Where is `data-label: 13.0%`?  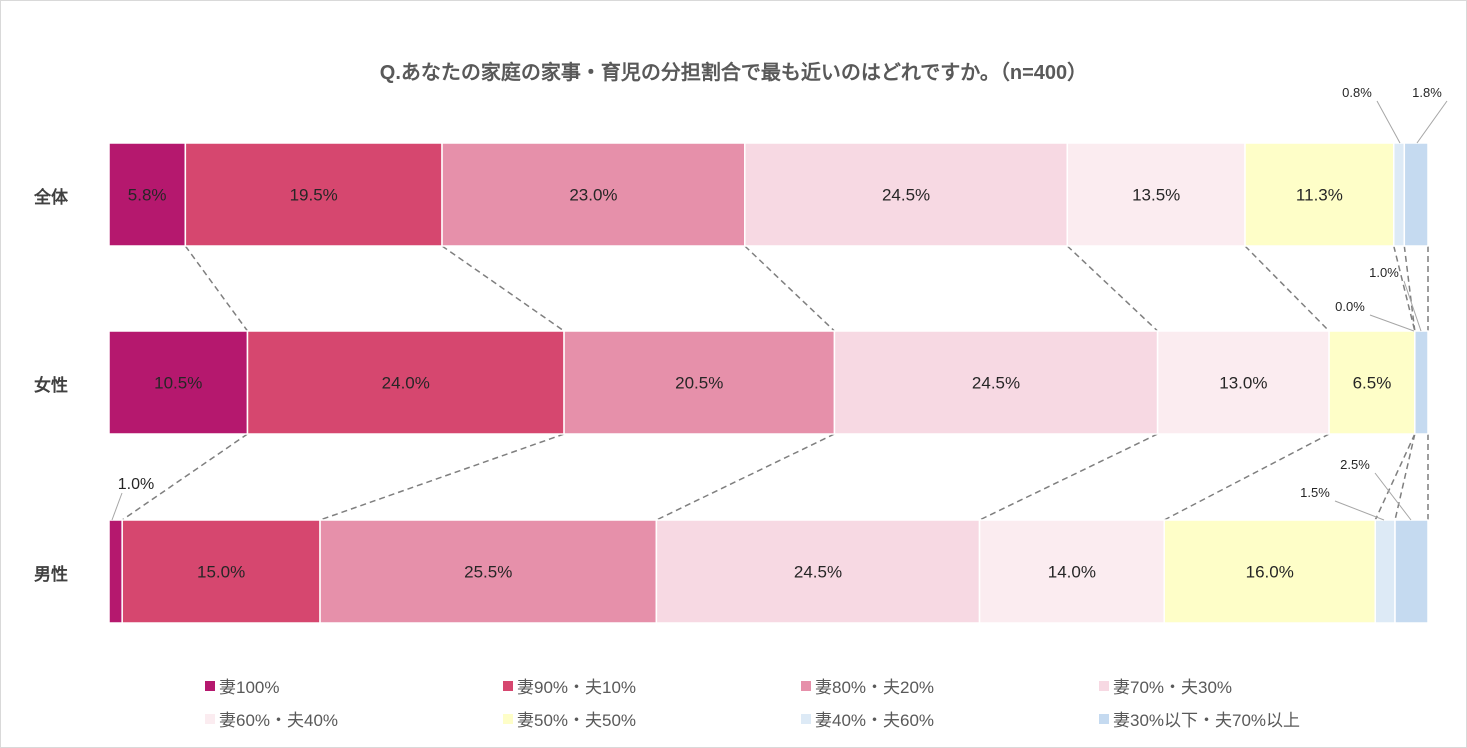 data-label: 13.0% is located at coordinates (1243, 383).